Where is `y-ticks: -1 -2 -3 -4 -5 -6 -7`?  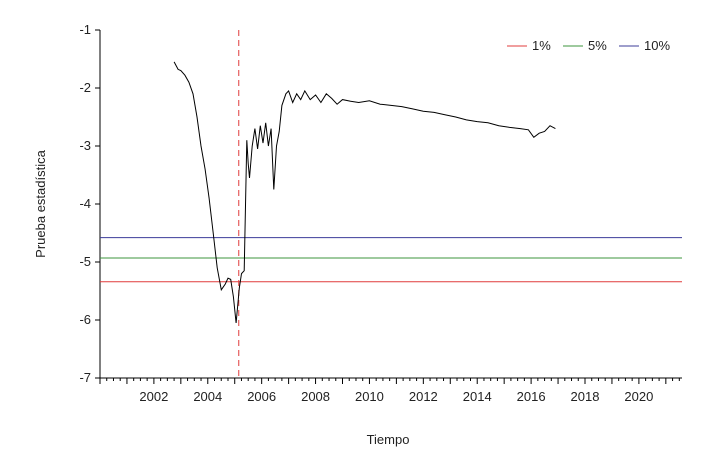
y-ticks: -1 -2 -3 -4 -5 -6 -7 is located at coordinates (89, 203).